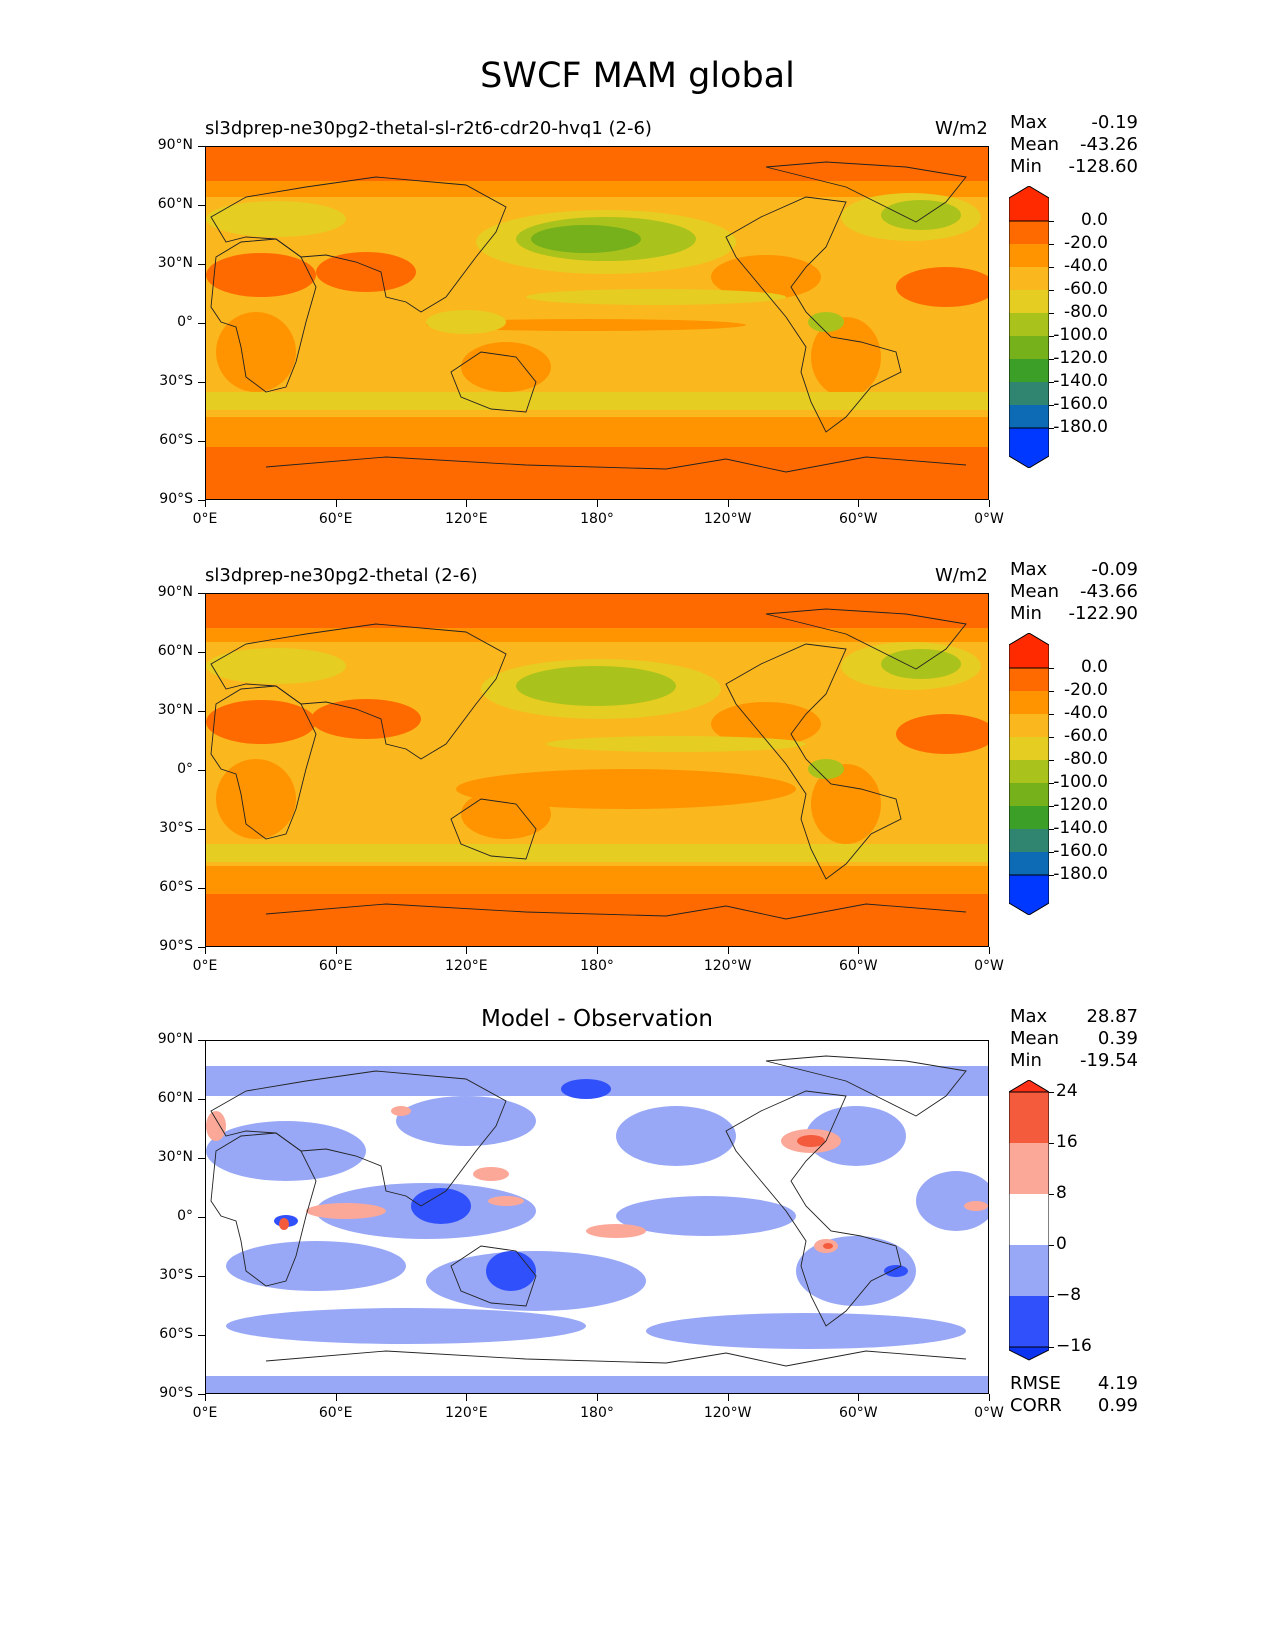 The height and width of the screenshot is (1650, 1275). Describe the element at coordinates (1103, 166) in the screenshot. I see `stat-min-value: -128.60` at that location.